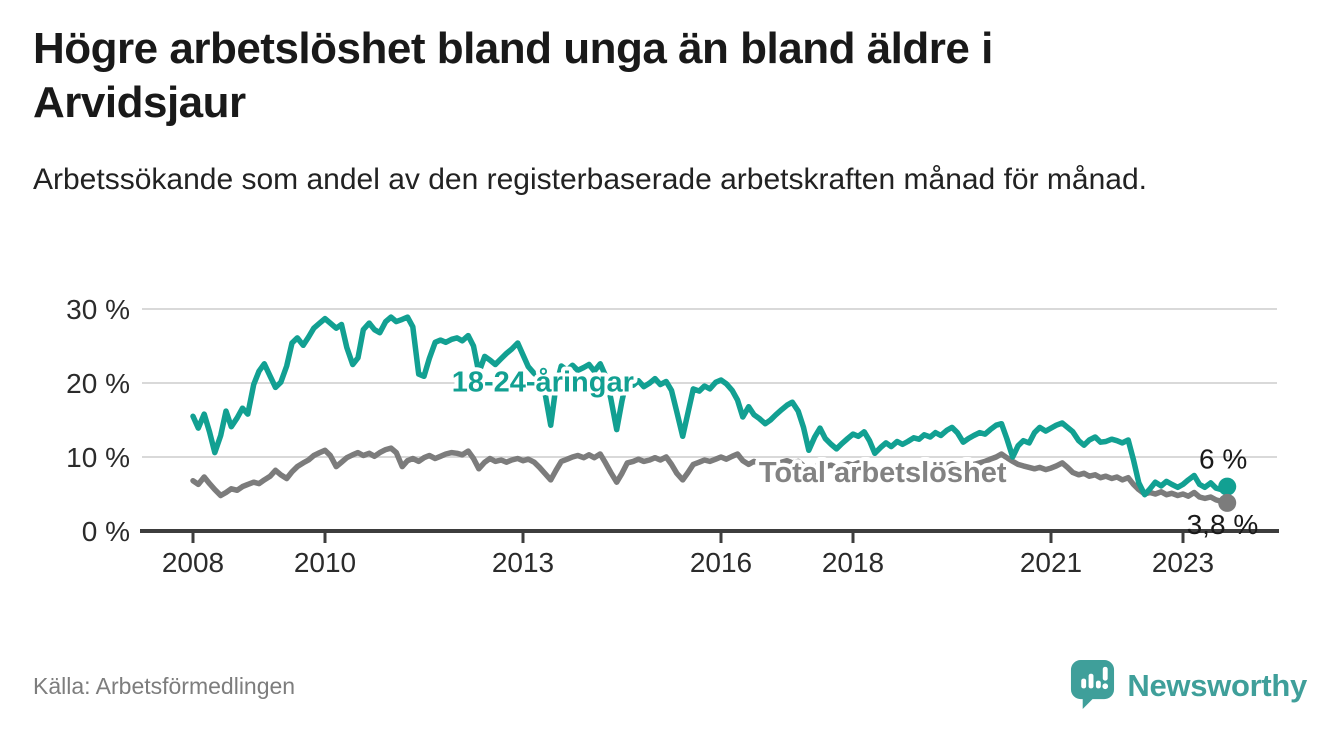  What do you see at coordinates (721, 562) in the screenshot?
I see `x-tick-label-2016: 2016` at bounding box center [721, 562].